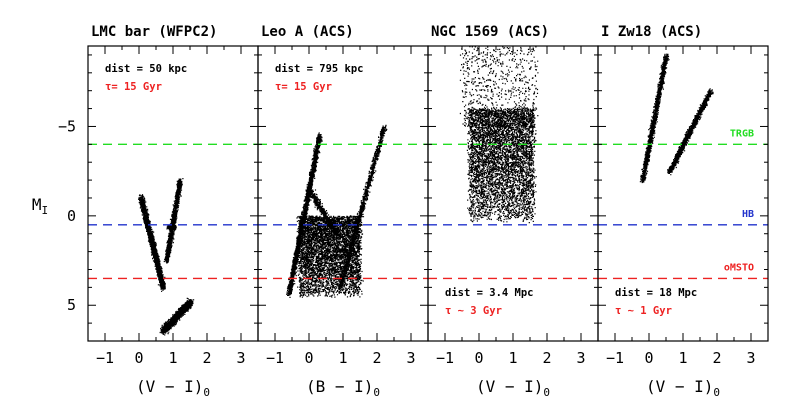 This screenshot has width=800, height=418. What do you see at coordinates (499, 87) in the screenshot?
I see `star-points-upper-sparse` at bounding box center [499, 87].